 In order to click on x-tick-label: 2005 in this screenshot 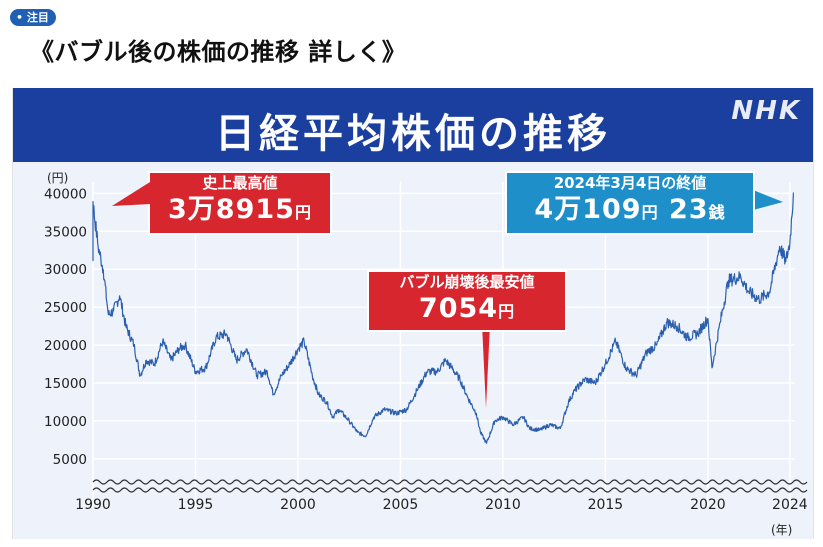, I will do `click(401, 505)`.